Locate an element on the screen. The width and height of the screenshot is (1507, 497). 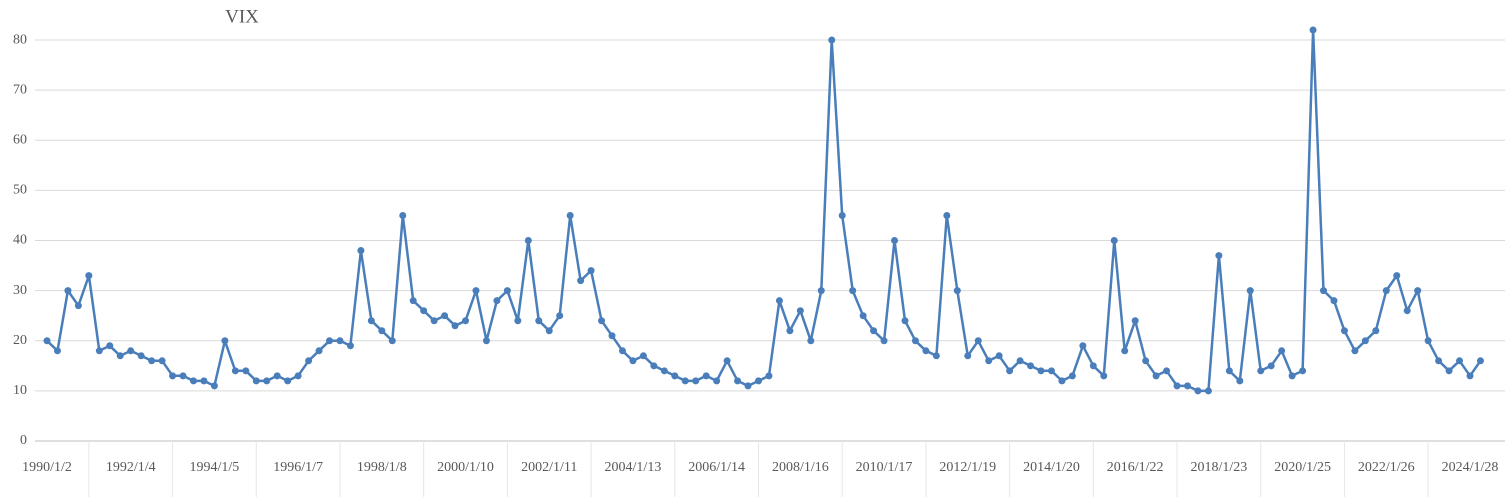
x-tick-label: 2012/1/19 is located at coordinates (967, 467).